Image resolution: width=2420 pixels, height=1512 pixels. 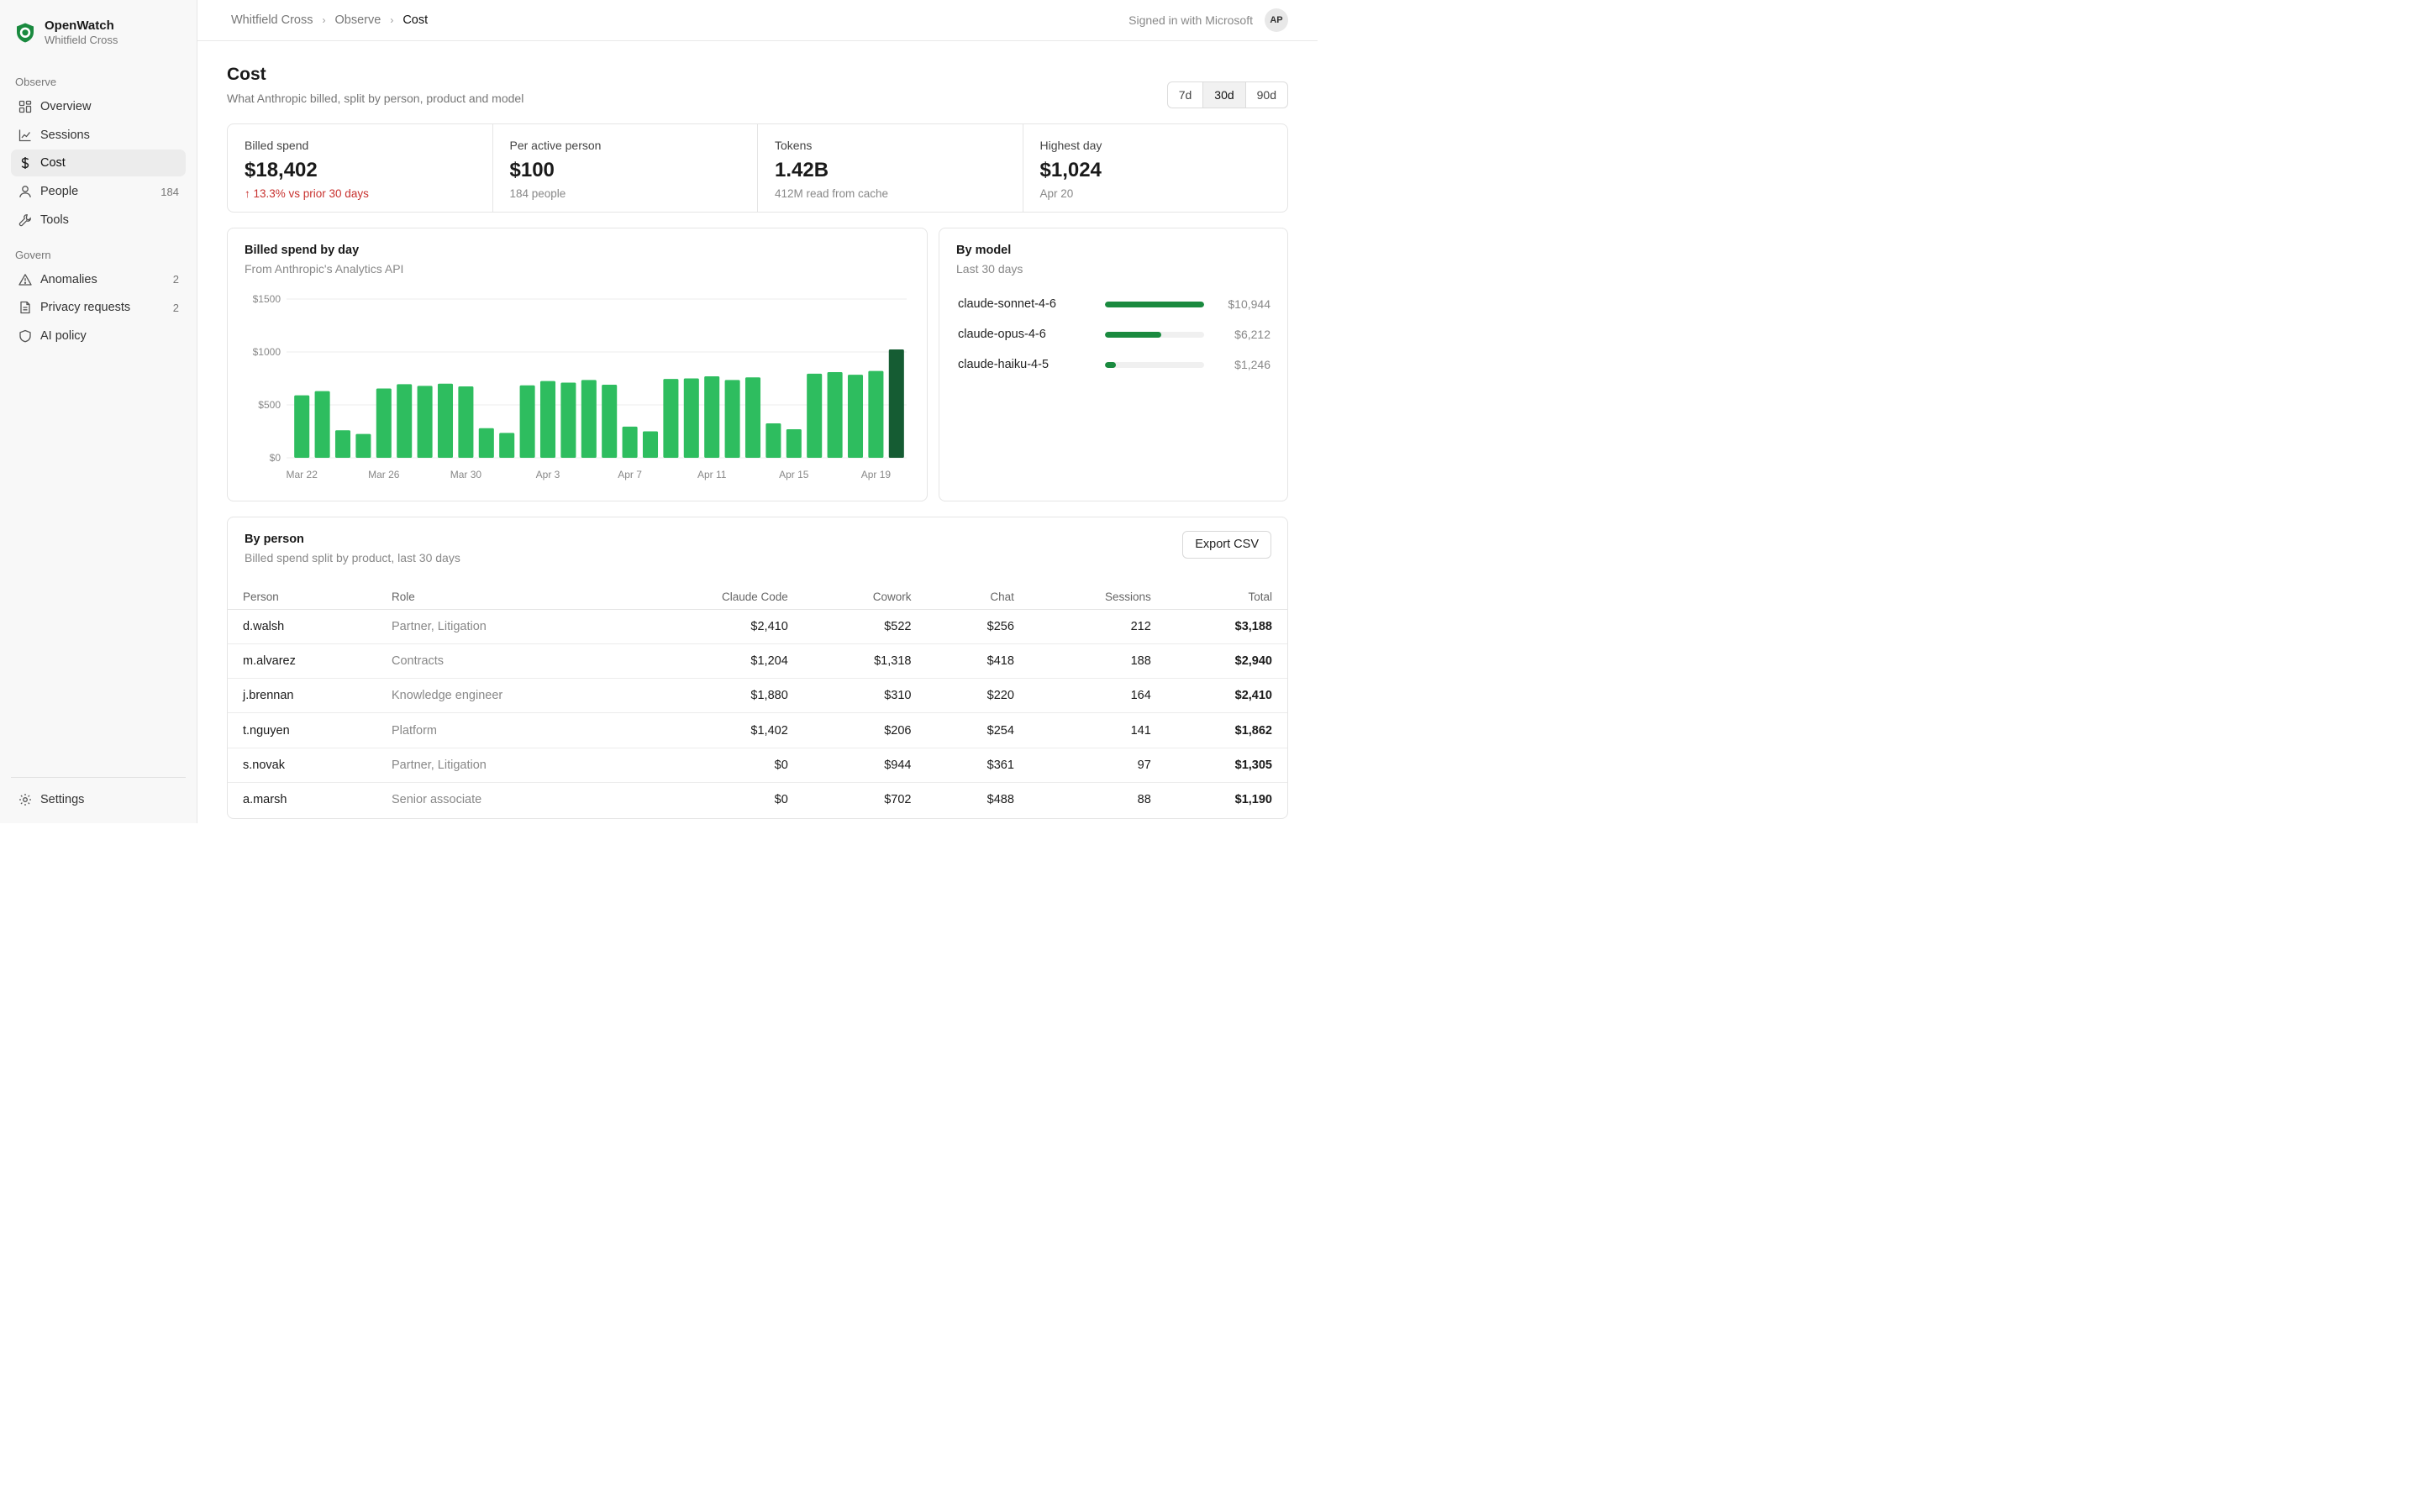 What do you see at coordinates (1226, 545) in the screenshot?
I see `export-csv-button: Export CSV` at bounding box center [1226, 545].